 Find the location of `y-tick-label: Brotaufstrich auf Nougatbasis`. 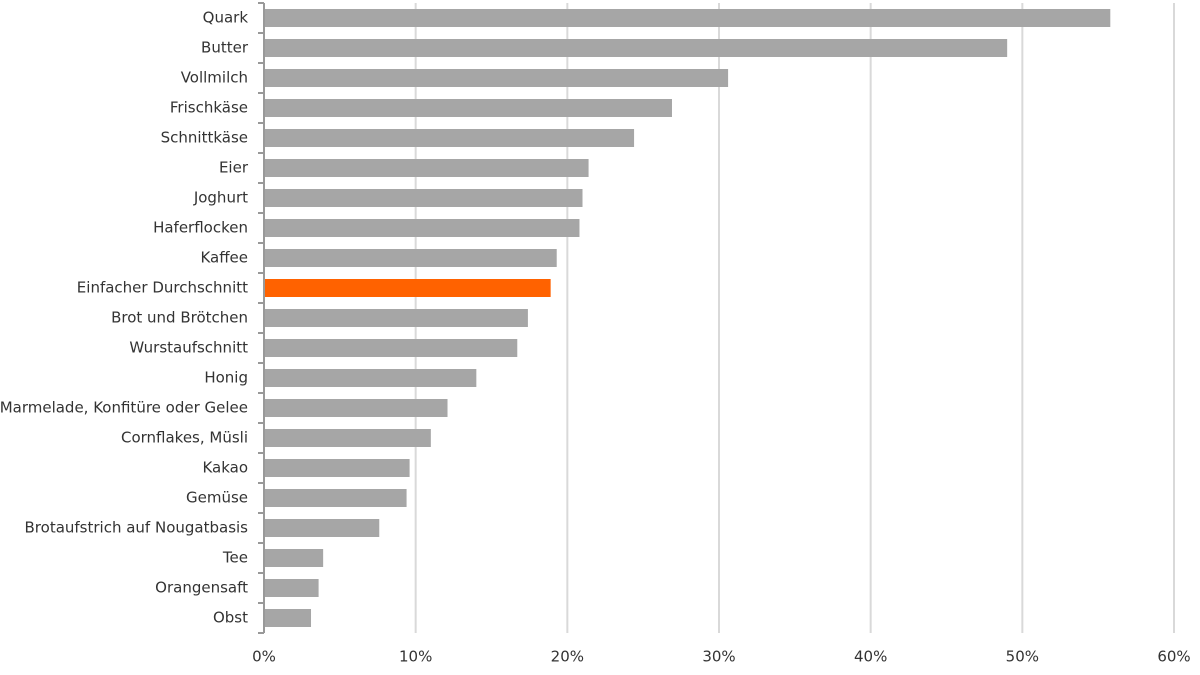

y-tick-label: Brotaufstrich auf Nougatbasis is located at coordinates (137, 528).